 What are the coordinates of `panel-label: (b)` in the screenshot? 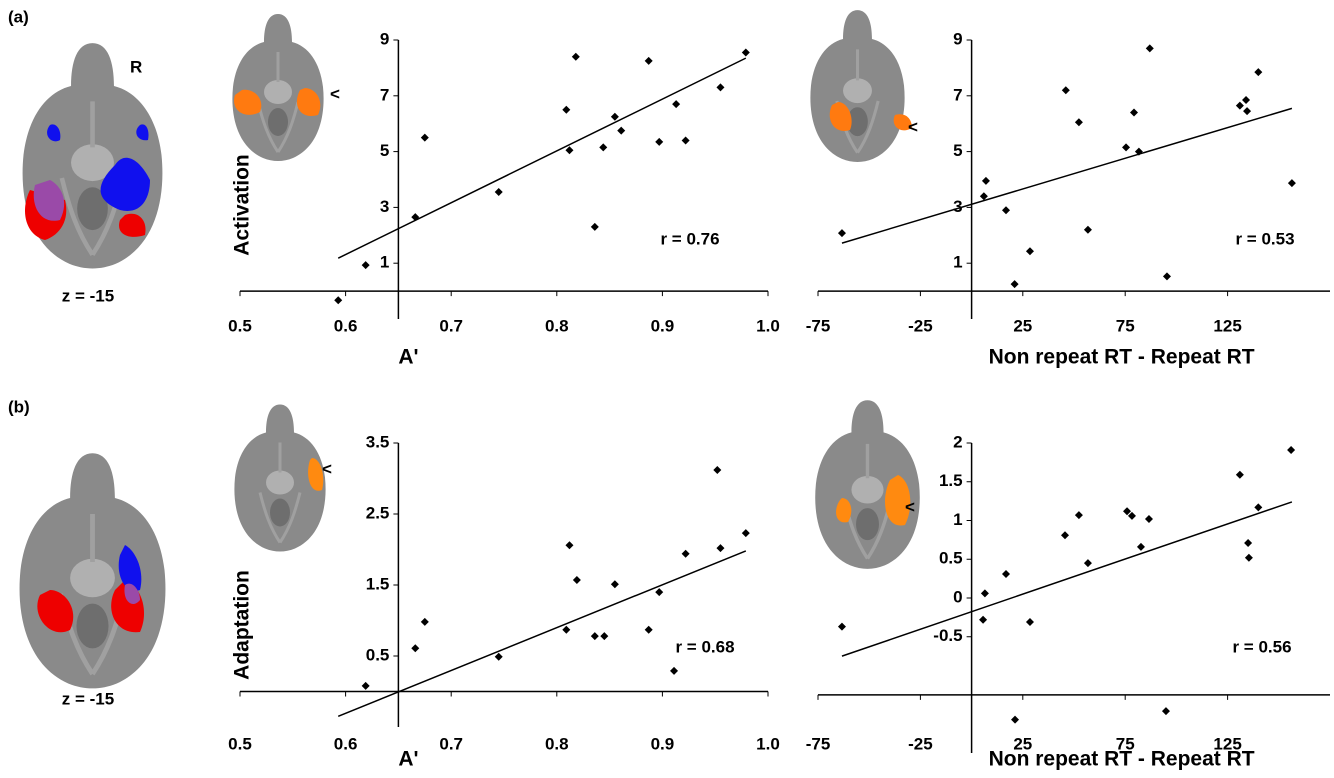 It's located at (19, 406).